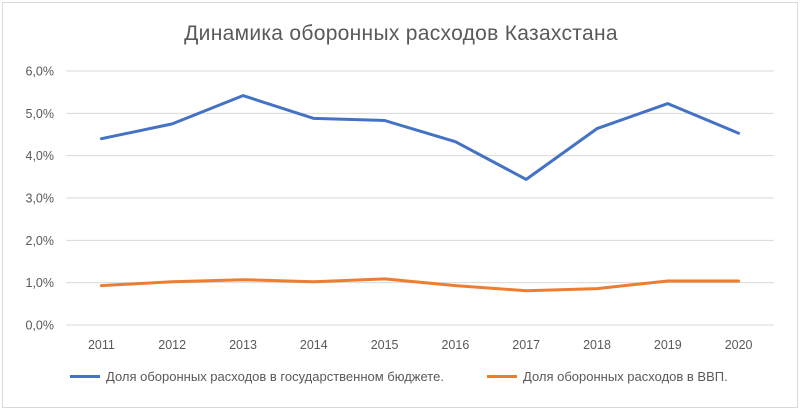  I want to click on legend-swatch-gdp, so click(502, 376).